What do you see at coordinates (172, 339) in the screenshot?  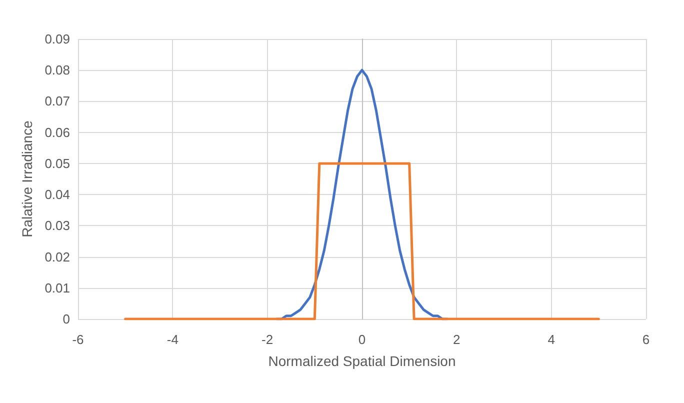 I see `x-tick-label: -4` at bounding box center [172, 339].